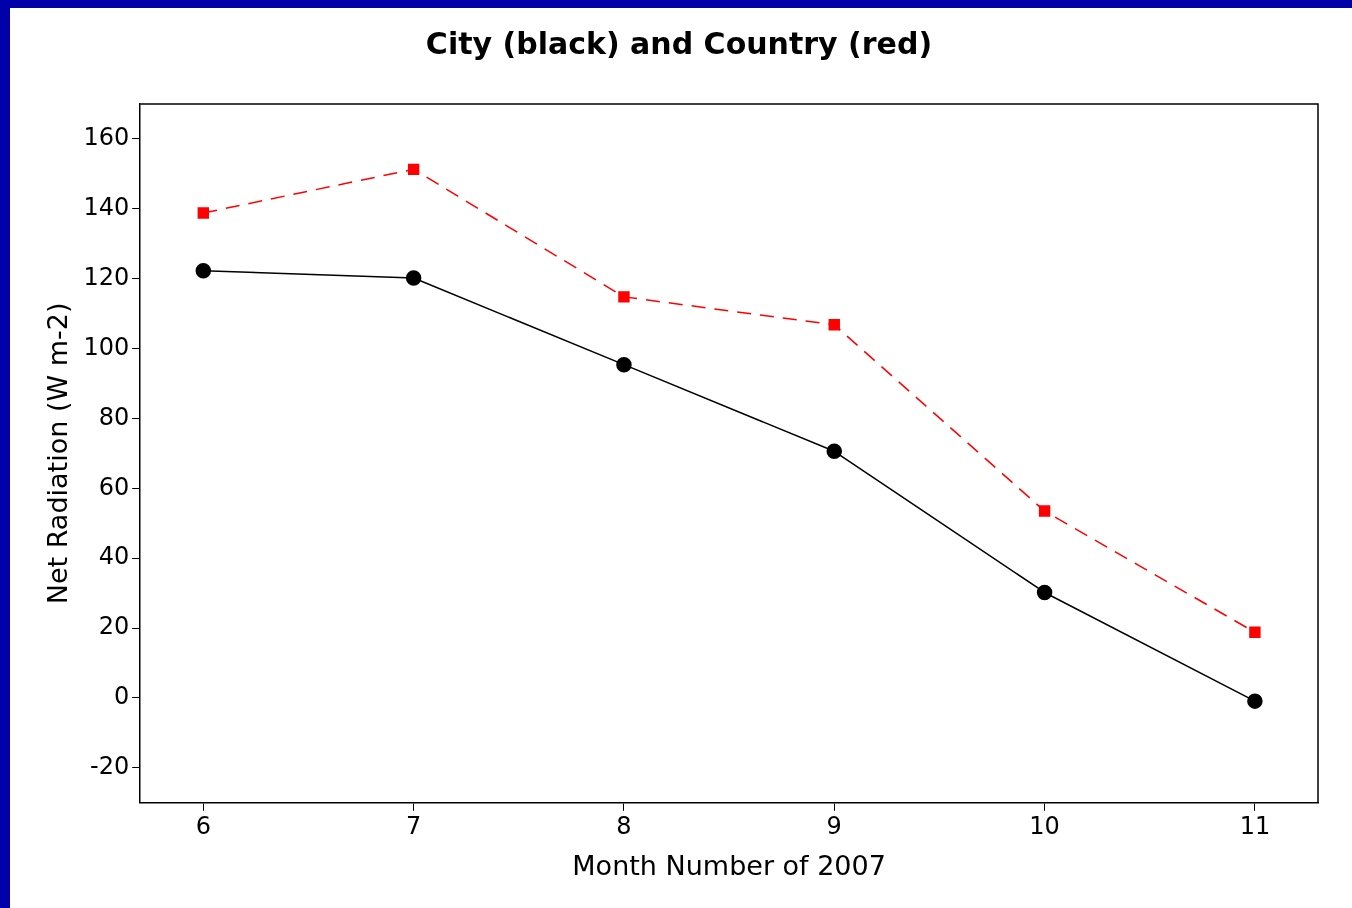 This screenshot has width=1352, height=908. What do you see at coordinates (203, 826) in the screenshot?
I see `x-tick-label: 6` at bounding box center [203, 826].